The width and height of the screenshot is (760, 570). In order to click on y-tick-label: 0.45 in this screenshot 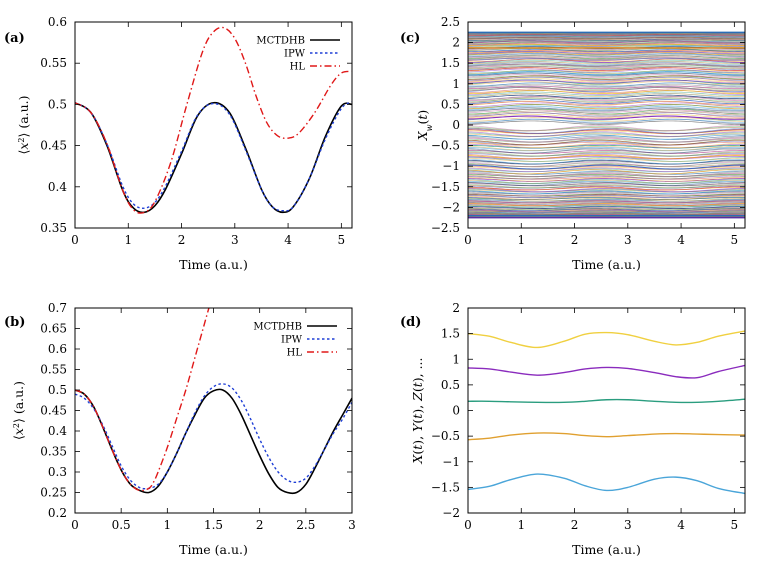, I will do `click(53, 411)`.